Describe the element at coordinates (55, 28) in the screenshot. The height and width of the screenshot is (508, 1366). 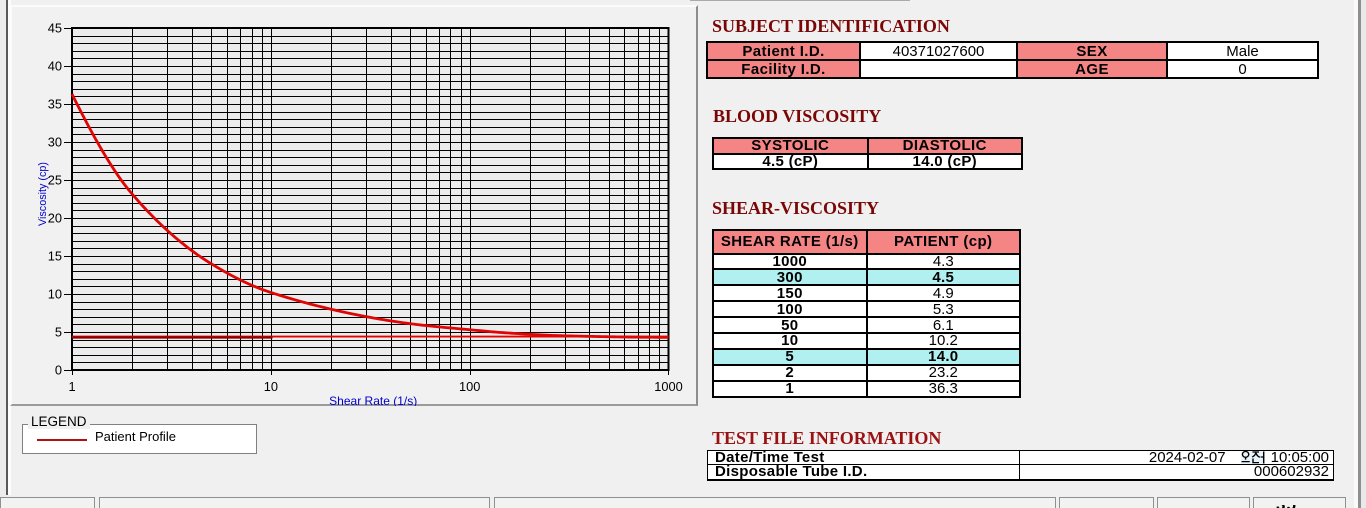
I see `svg-text: 45` at that location.